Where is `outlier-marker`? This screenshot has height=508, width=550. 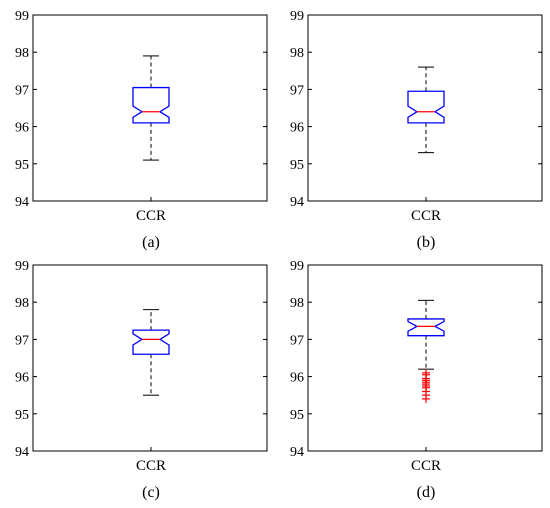
outlier-marker is located at coordinates (426, 398).